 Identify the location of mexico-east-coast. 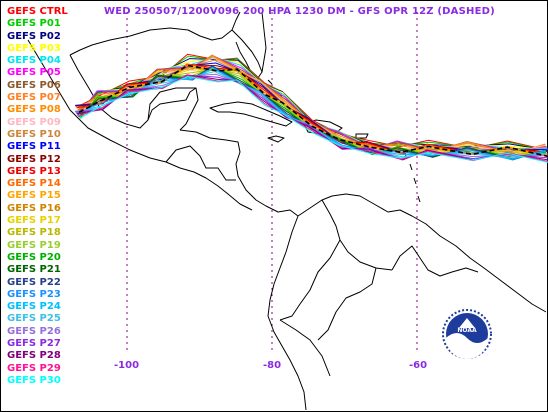
(133, 91).